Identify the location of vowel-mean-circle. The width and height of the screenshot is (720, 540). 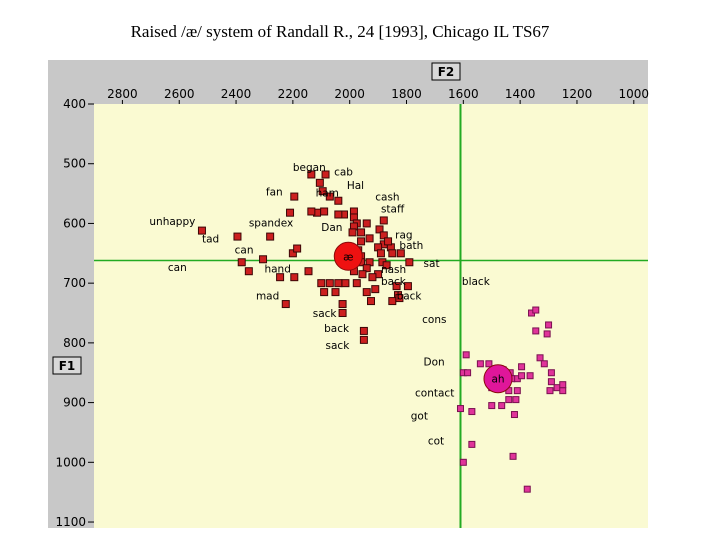
(348, 256).